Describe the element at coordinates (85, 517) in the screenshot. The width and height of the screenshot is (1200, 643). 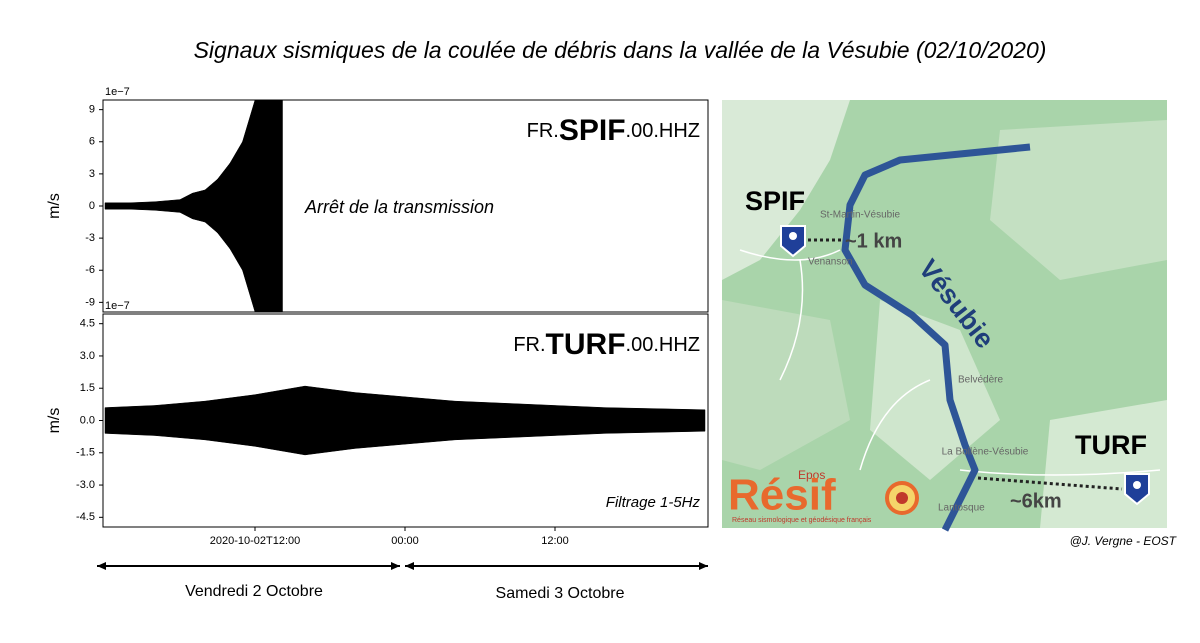
I see `y-tick-label: -4.5` at that location.